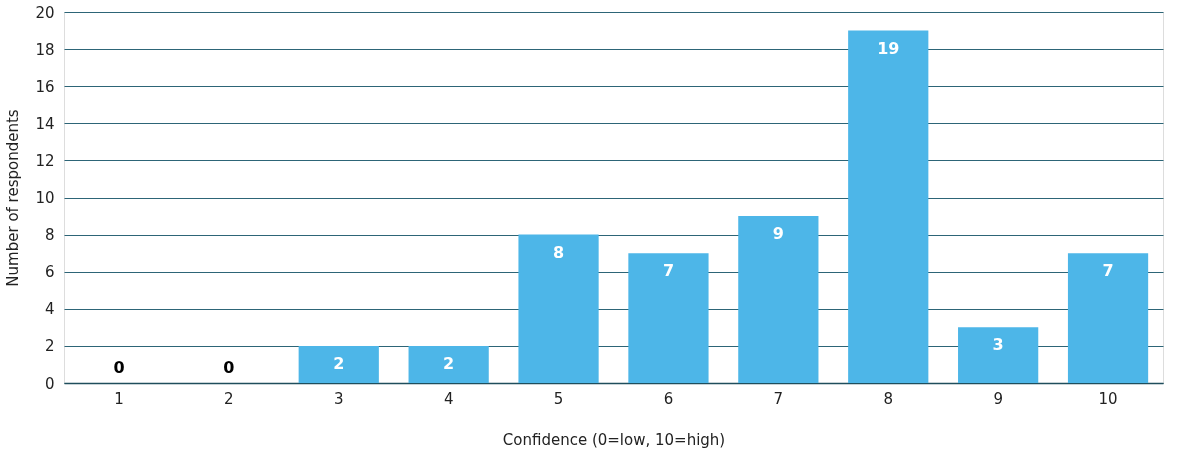  What do you see at coordinates (49, 383) in the screenshot?
I see `y-tick-label: 0` at bounding box center [49, 383].